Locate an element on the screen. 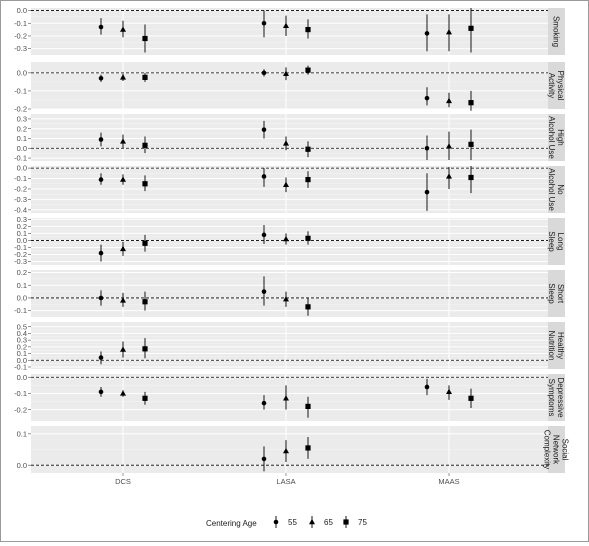  facet-strip-line: Smoking is located at coordinates (556, 31).